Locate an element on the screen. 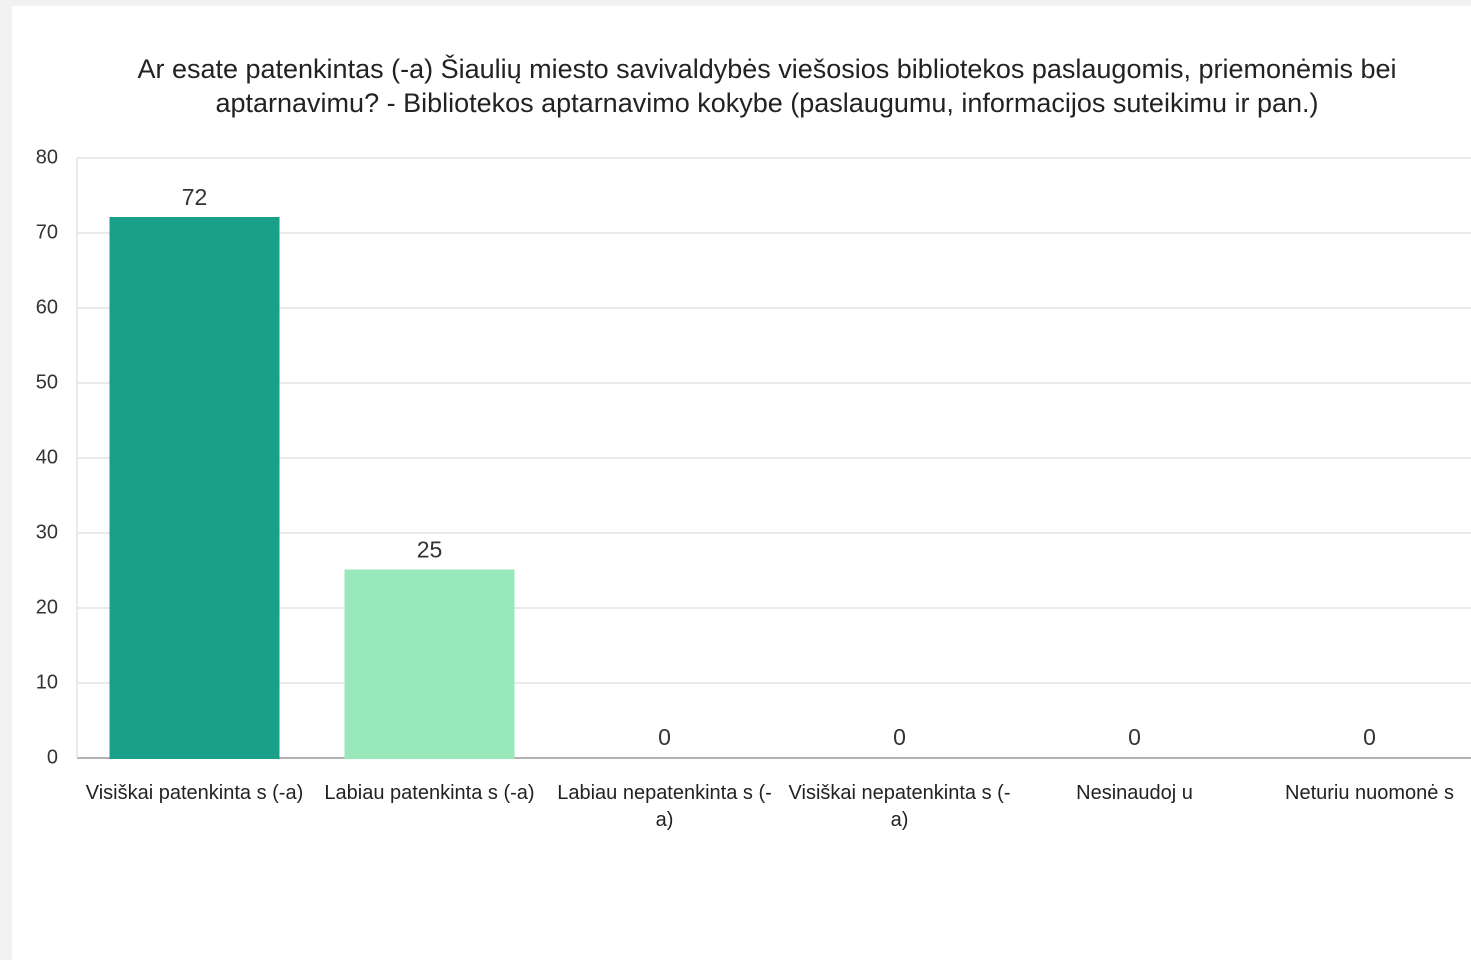  y-tick-label: 30 is located at coordinates (47, 532).